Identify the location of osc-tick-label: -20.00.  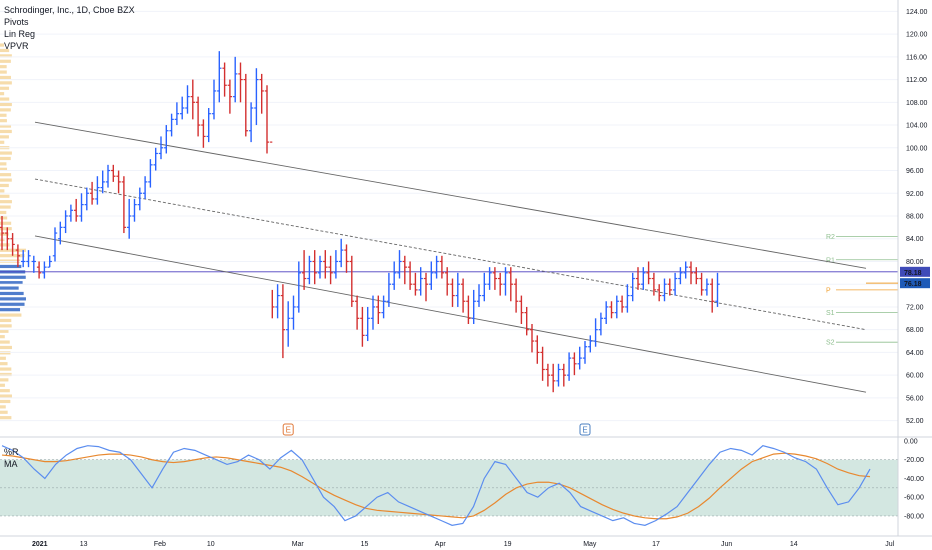
(914, 460).